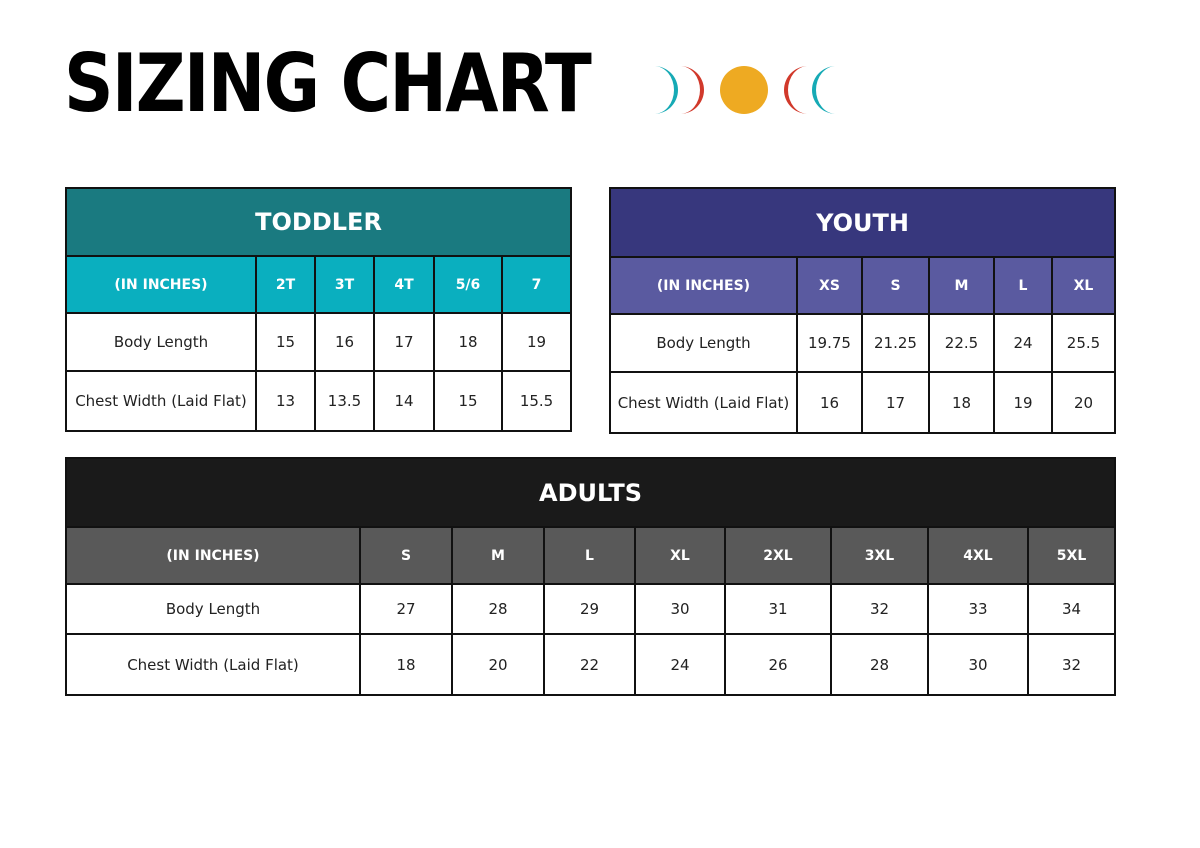 The height and width of the screenshot is (848, 1200). I want to click on size-value: 26, so click(778, 664).